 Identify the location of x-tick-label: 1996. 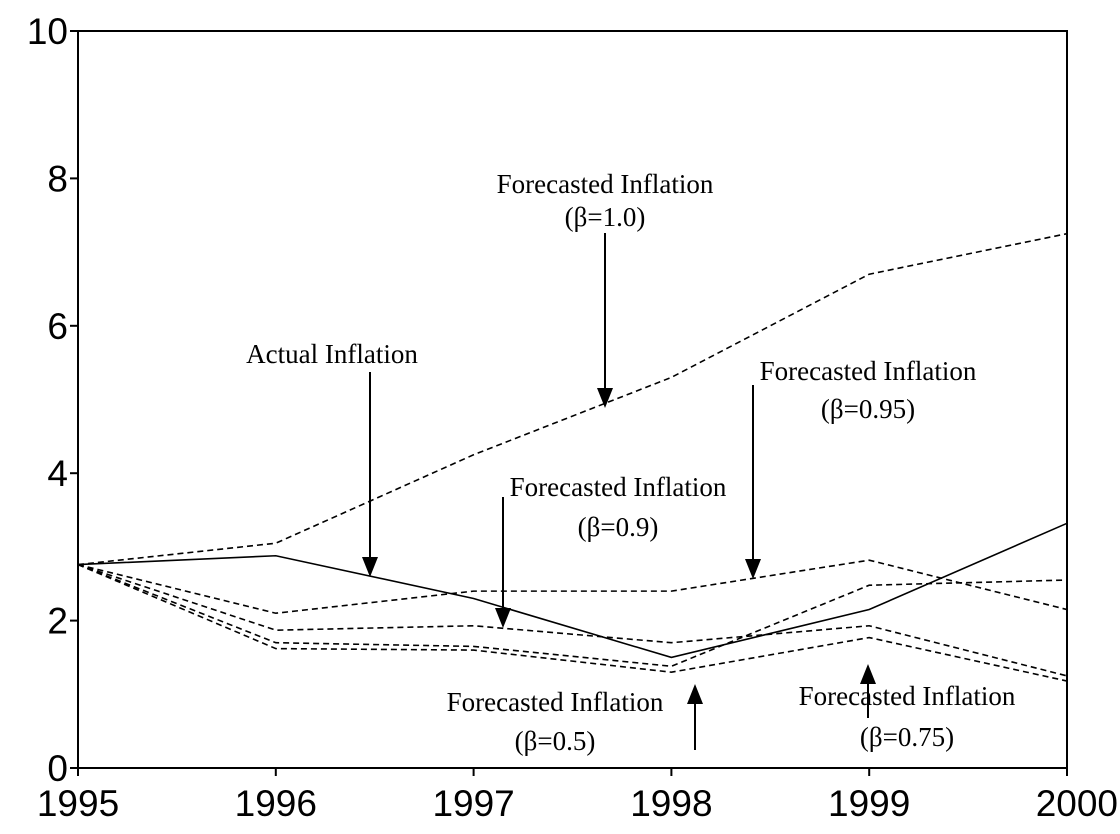
(276, 803).